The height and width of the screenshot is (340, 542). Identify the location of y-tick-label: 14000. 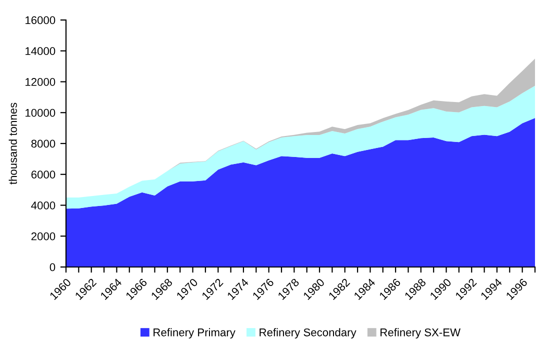
(41, 51).